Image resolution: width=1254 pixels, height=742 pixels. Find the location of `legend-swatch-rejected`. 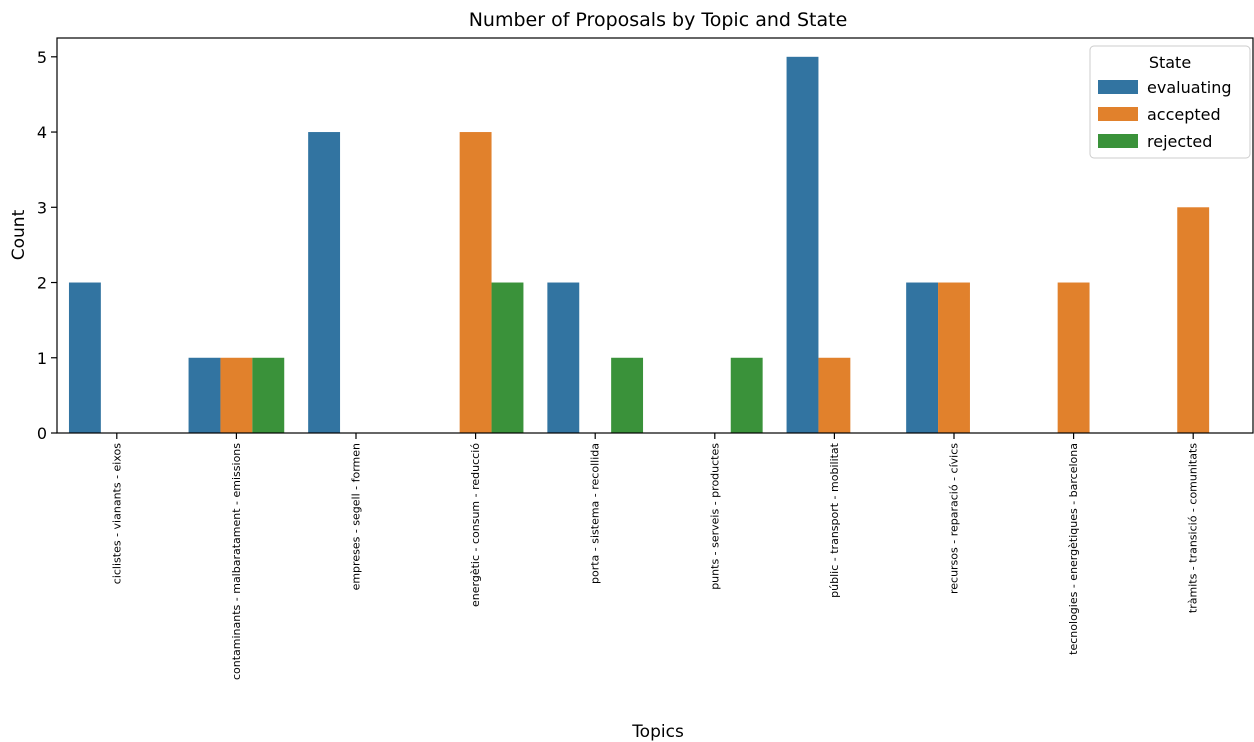

legend-swatch-rejected is located at coordinates (1118, 141).